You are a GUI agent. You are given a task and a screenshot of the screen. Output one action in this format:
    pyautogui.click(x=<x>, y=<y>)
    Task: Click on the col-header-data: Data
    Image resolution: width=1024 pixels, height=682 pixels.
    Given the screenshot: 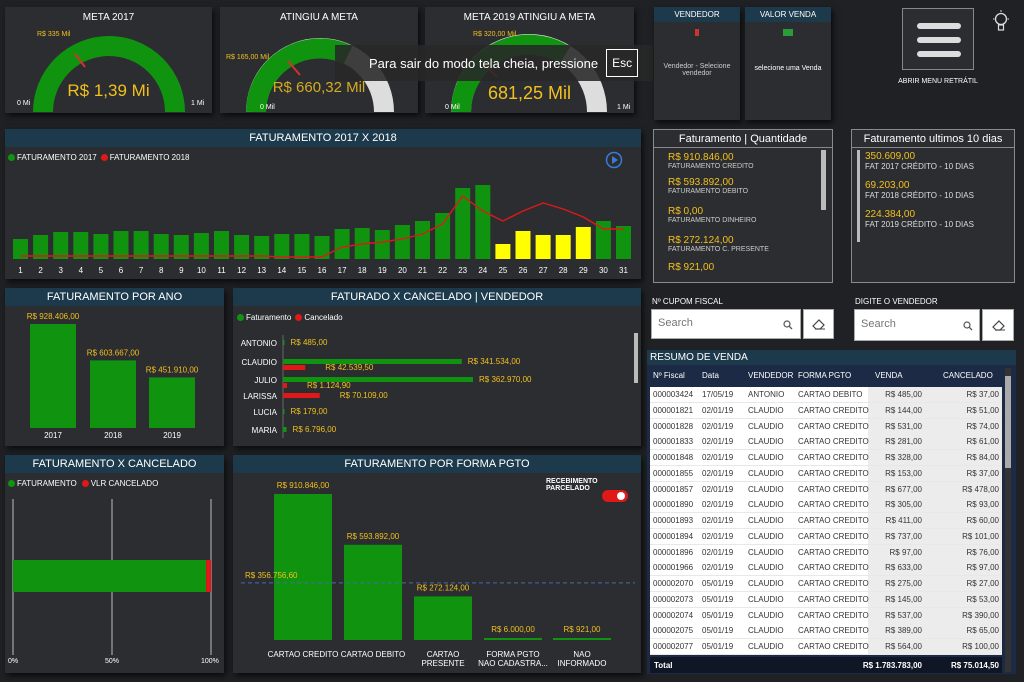 What is the action you would take?
    pyautogui.click(x=710, y=375)
    